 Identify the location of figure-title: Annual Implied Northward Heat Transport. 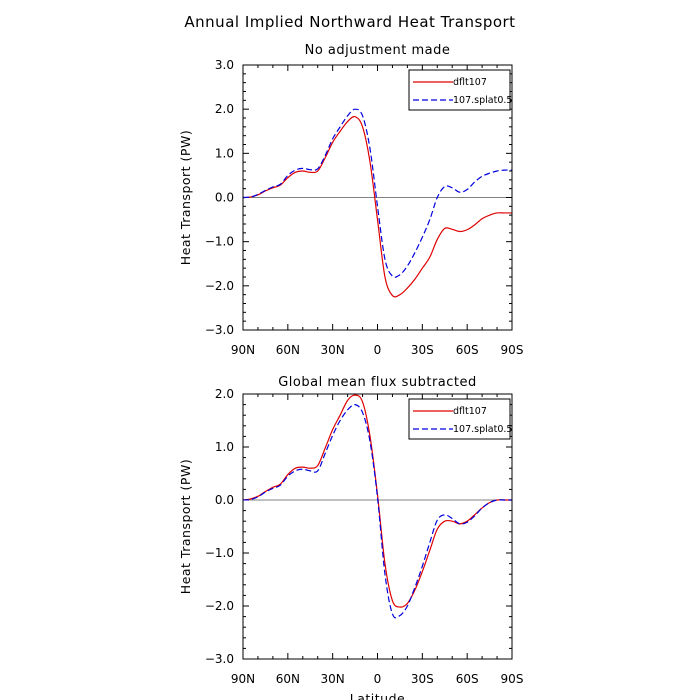
(349, 22).